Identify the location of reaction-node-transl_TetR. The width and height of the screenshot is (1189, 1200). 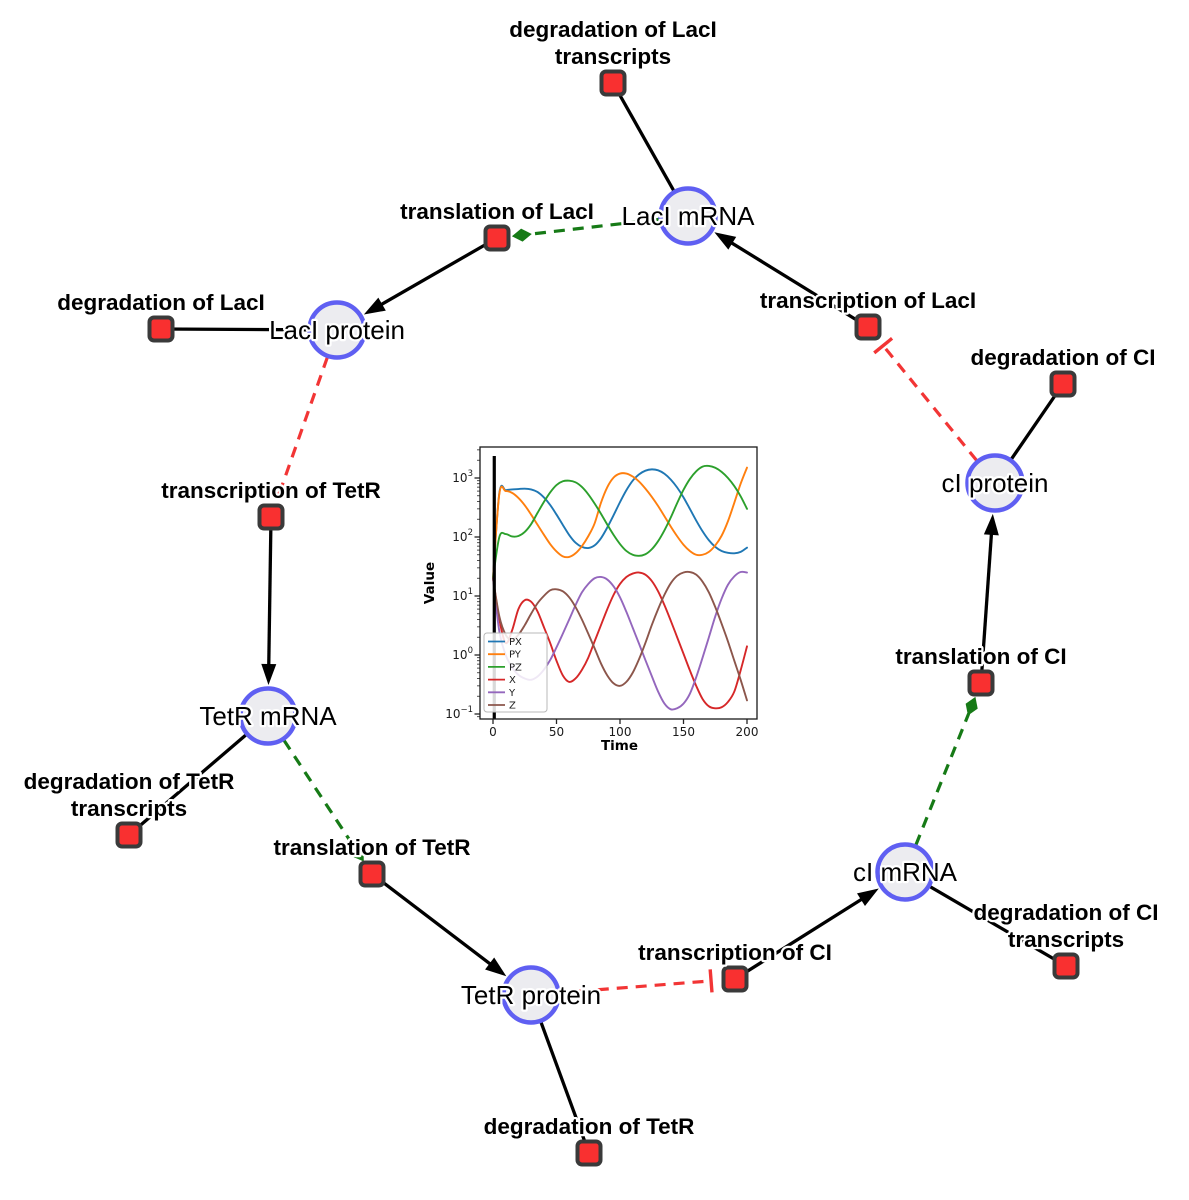
(372, 874).